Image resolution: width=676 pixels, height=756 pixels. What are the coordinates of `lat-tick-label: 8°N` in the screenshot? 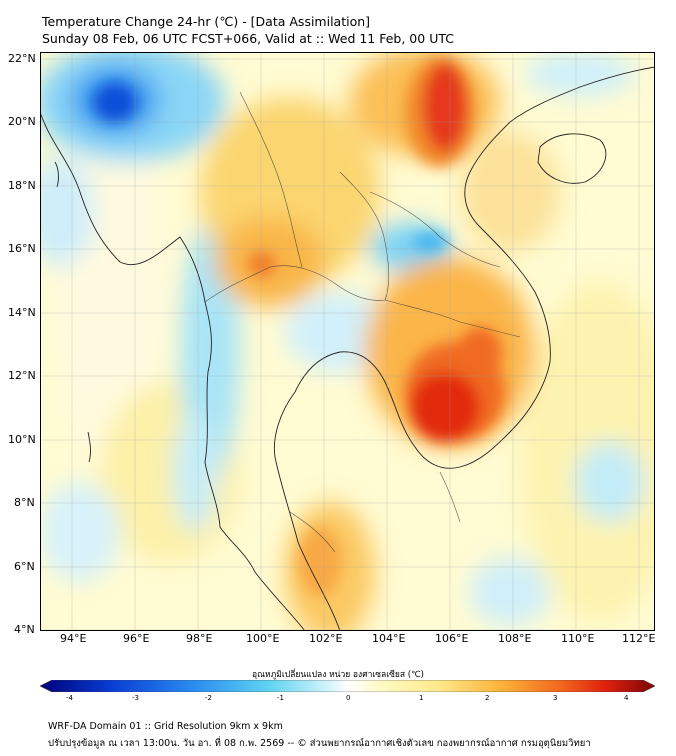 It's located at (24, 502).